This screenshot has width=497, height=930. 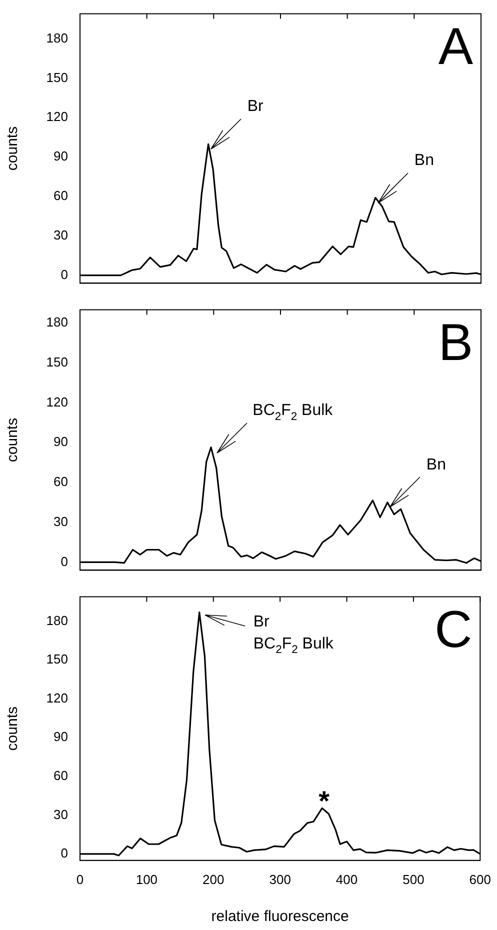 What do you see at coordinates (413, 879) in the screenshot?
I see `x-tick-label: 500` at bounding box center [413, 879].